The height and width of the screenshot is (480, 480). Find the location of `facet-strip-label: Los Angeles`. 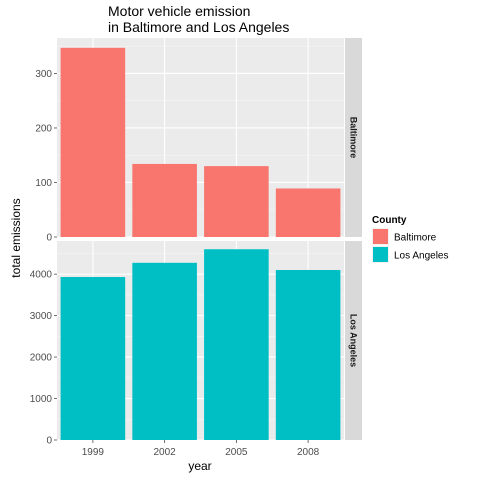

facet-strip-label: Los Angeles is located at coordinates (354, 340).